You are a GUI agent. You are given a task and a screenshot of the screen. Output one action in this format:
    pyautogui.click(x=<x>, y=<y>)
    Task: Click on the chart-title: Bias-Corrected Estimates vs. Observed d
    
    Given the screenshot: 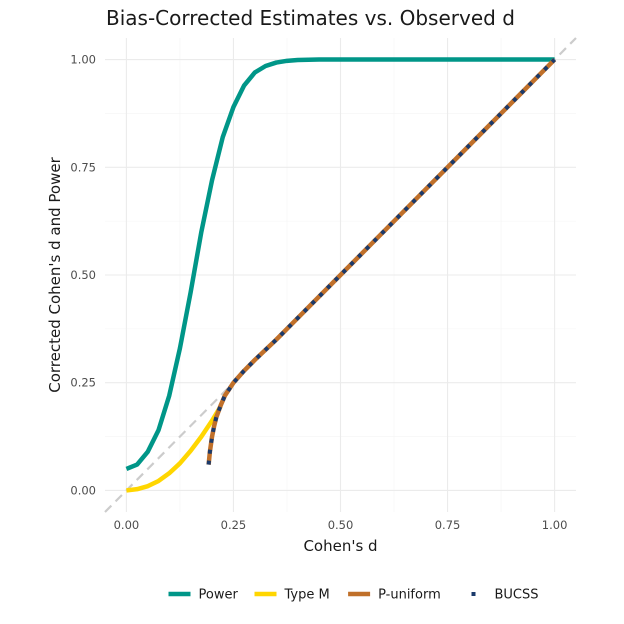 What is the action you would take?
    pyautogui.click(x=310, y=18)
    